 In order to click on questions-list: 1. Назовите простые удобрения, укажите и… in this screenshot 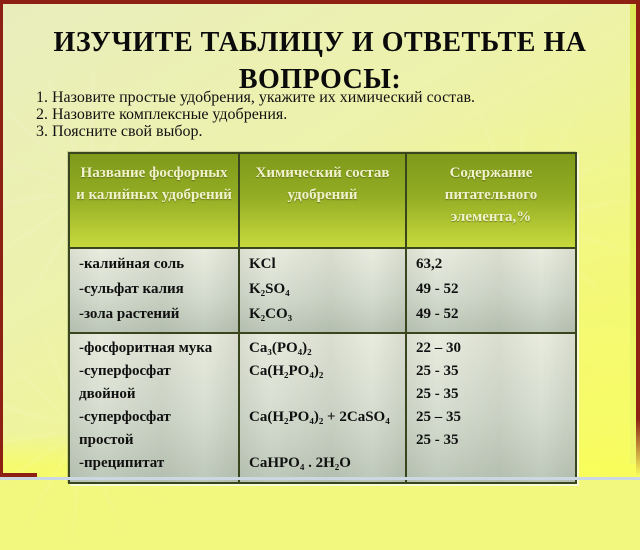, I will do `click(323, 114)`.